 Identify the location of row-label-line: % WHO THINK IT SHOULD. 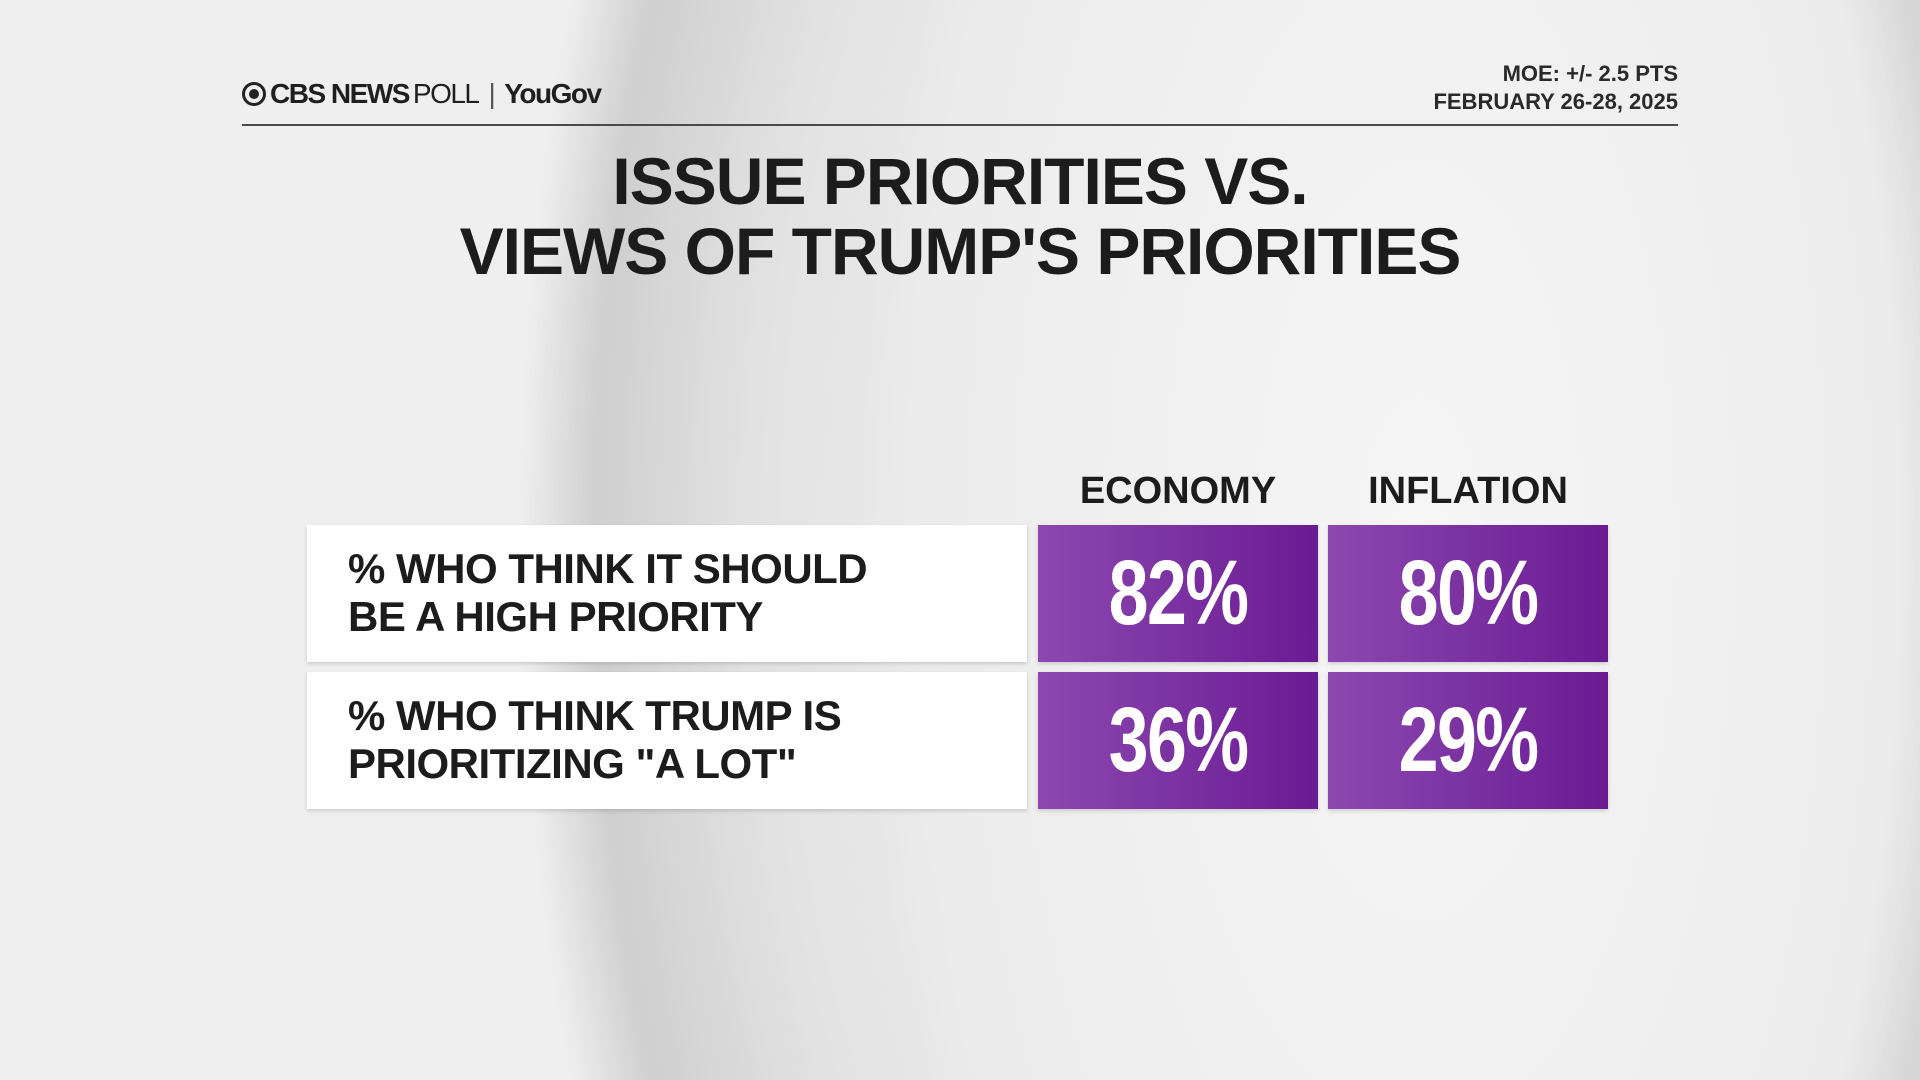
(608, 568).